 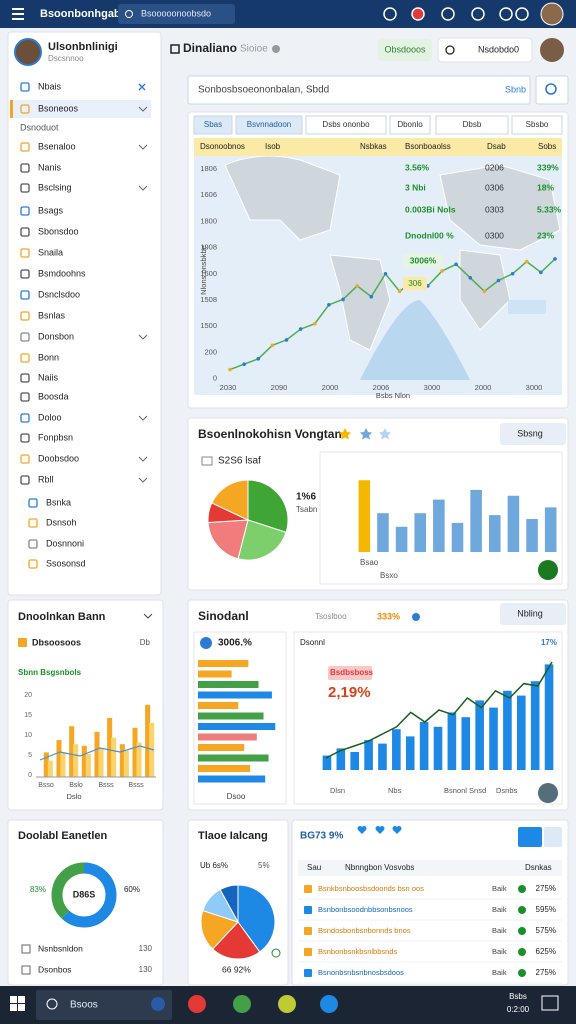 What do you see at coordinates (51, 210) in the screenshot?
I see `menu-item: Bsags` at bounding box center [51, 210].